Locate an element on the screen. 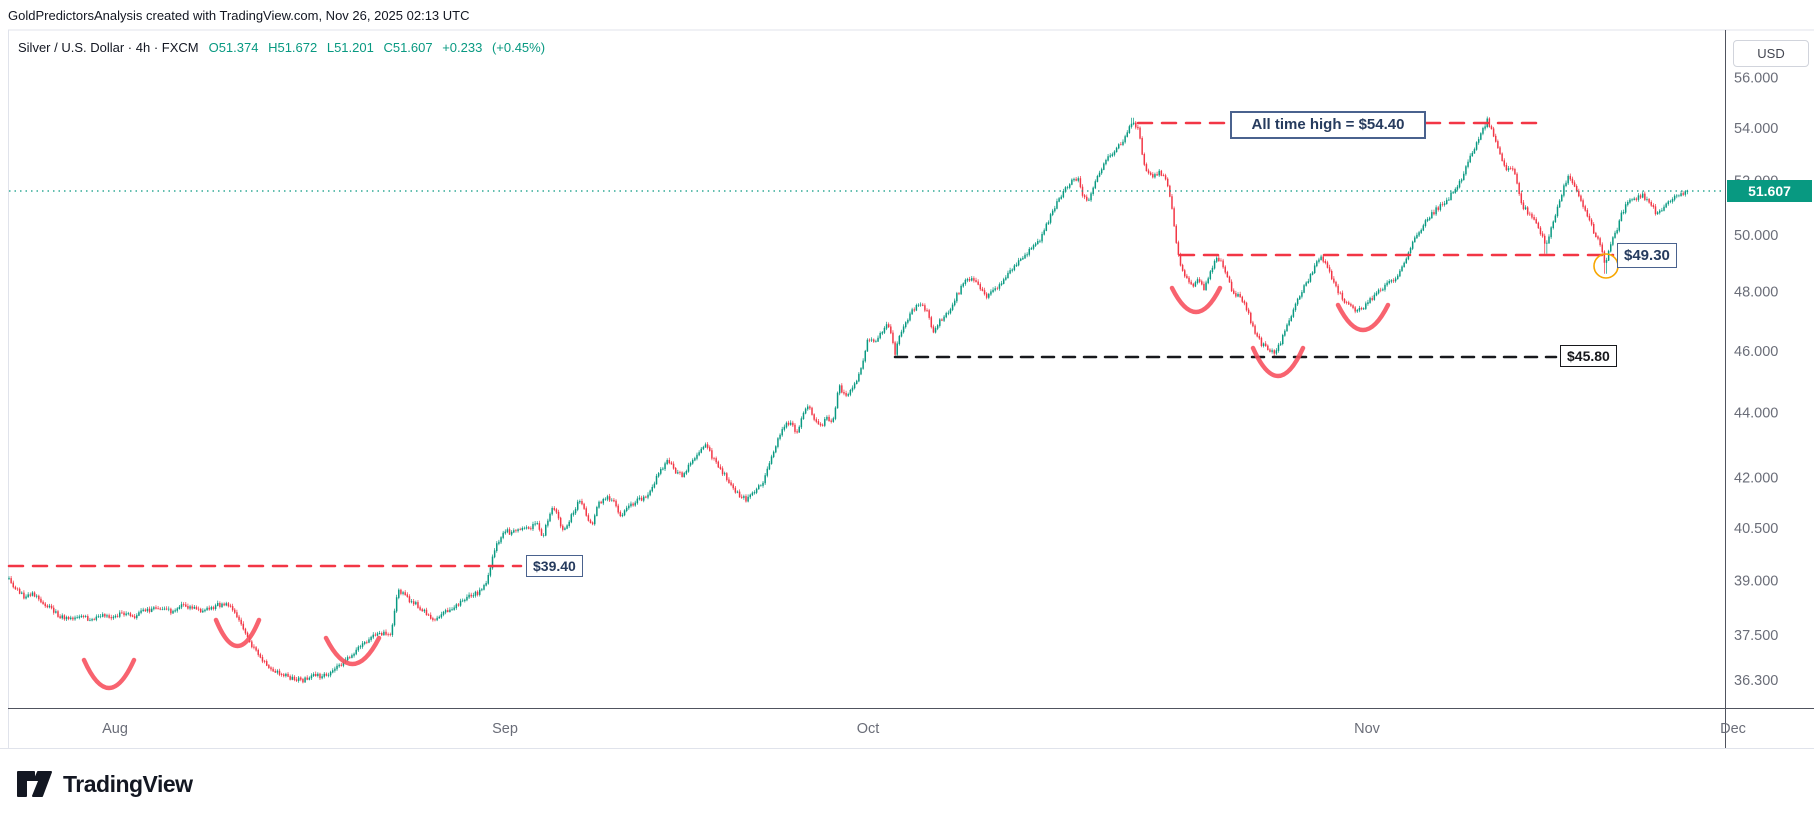  level-39-40-label: $39.40 is located at coordinates (554, 566).